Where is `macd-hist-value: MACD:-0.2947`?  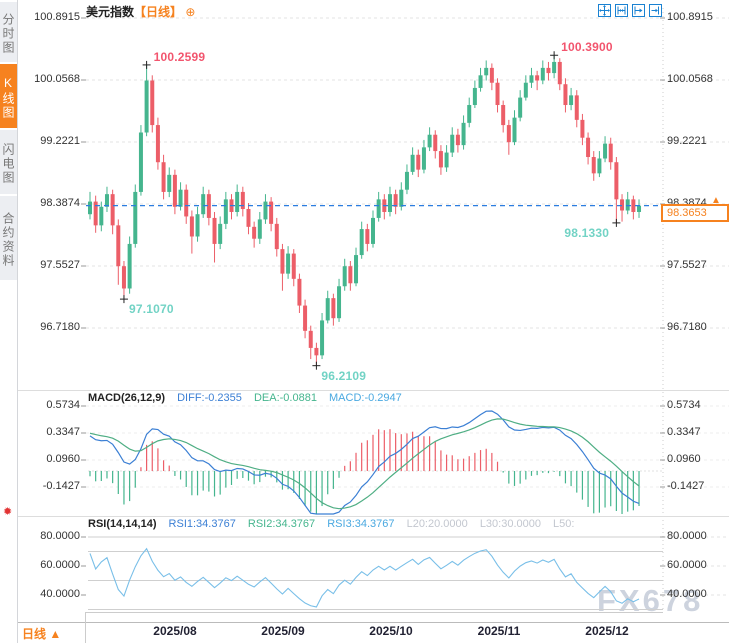 macd-hist-value: MACD:-0.2947 is located at coordinates (365, 398).